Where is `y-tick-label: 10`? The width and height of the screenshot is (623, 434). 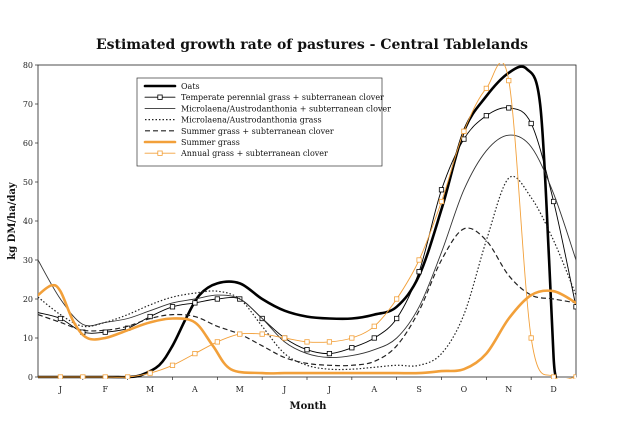 y-tick-label: 10 is located at coordinates (28, 338).